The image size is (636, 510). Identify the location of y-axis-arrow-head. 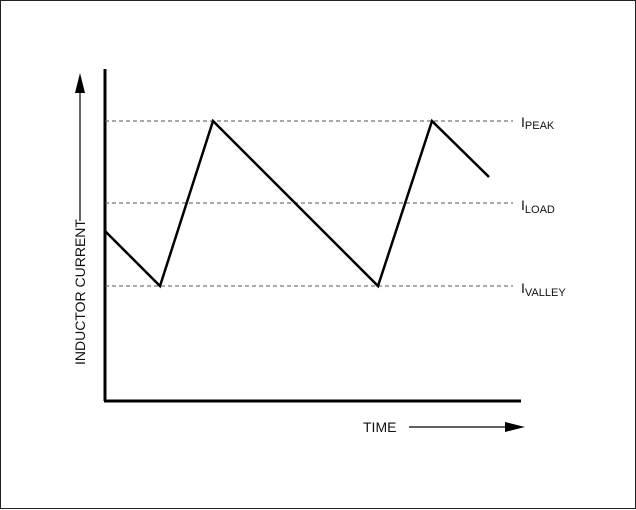
(80, 83).